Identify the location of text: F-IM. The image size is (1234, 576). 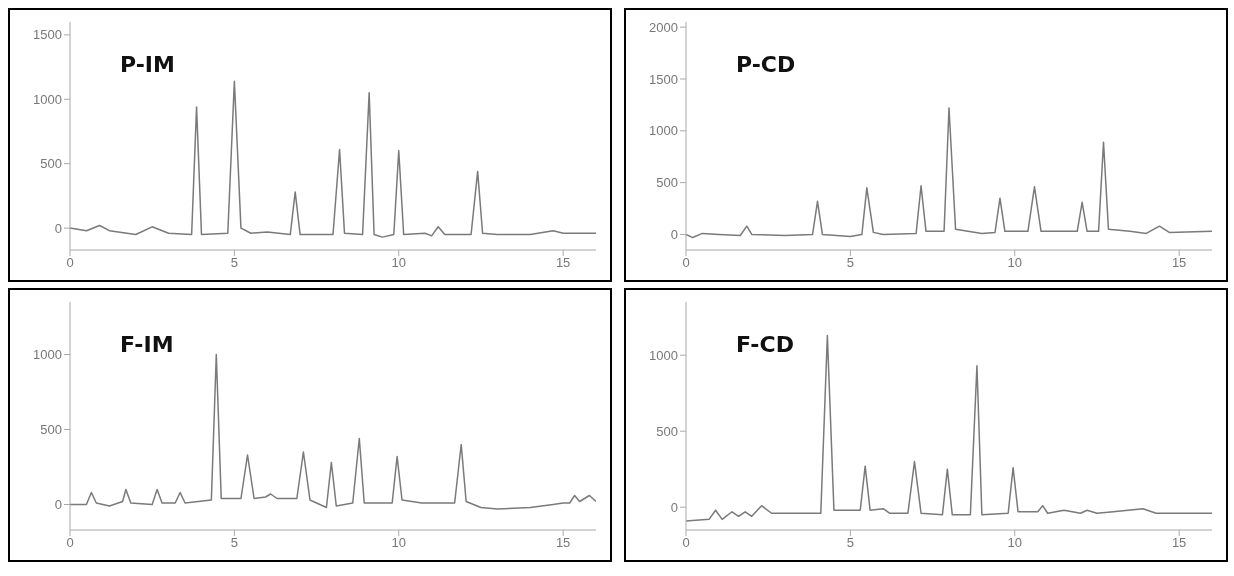
(147, 344).